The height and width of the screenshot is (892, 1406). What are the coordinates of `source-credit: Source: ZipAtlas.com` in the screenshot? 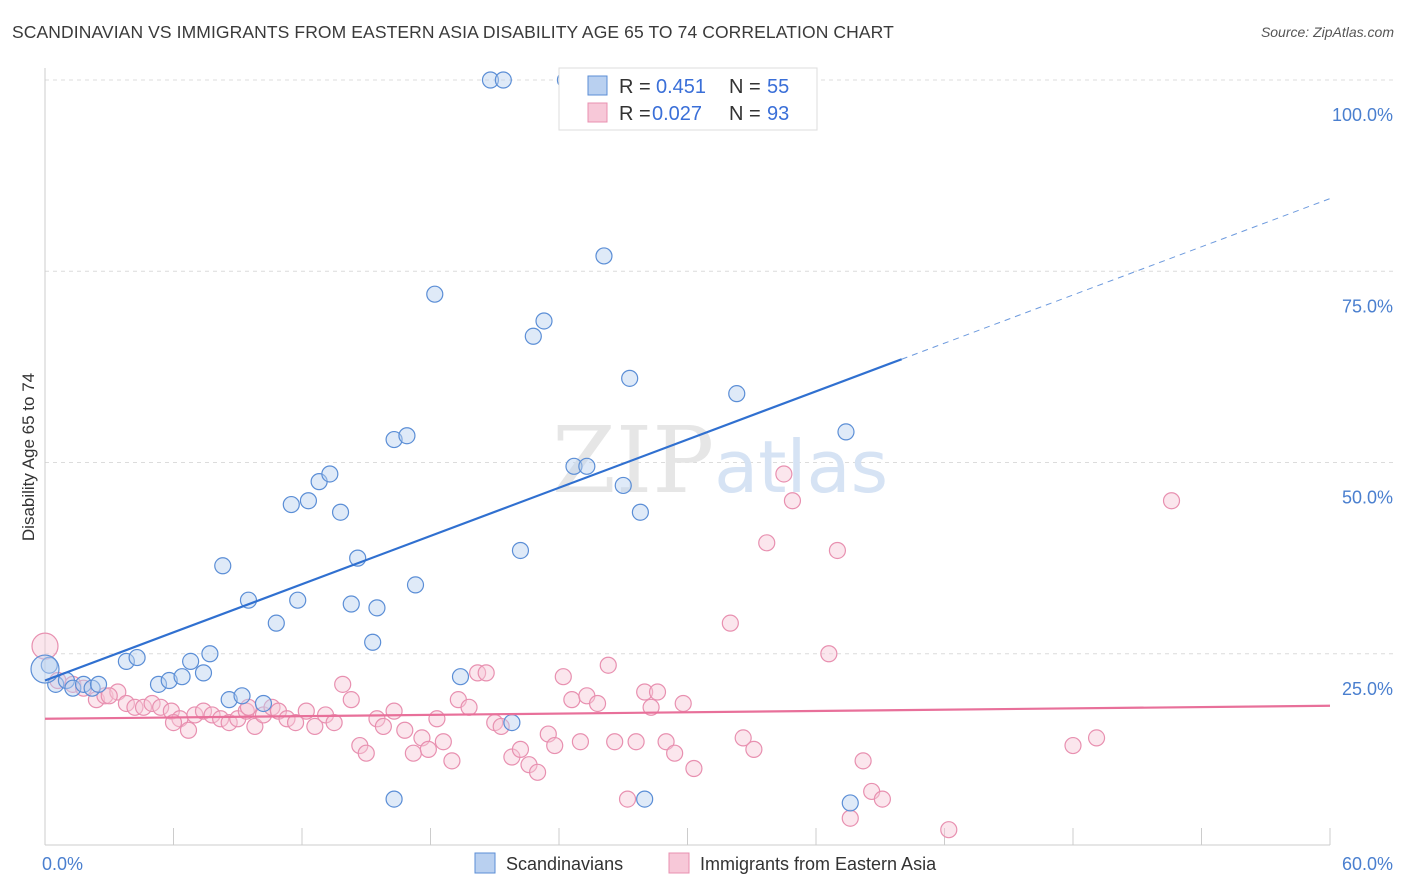 It's located at (1327, 32).